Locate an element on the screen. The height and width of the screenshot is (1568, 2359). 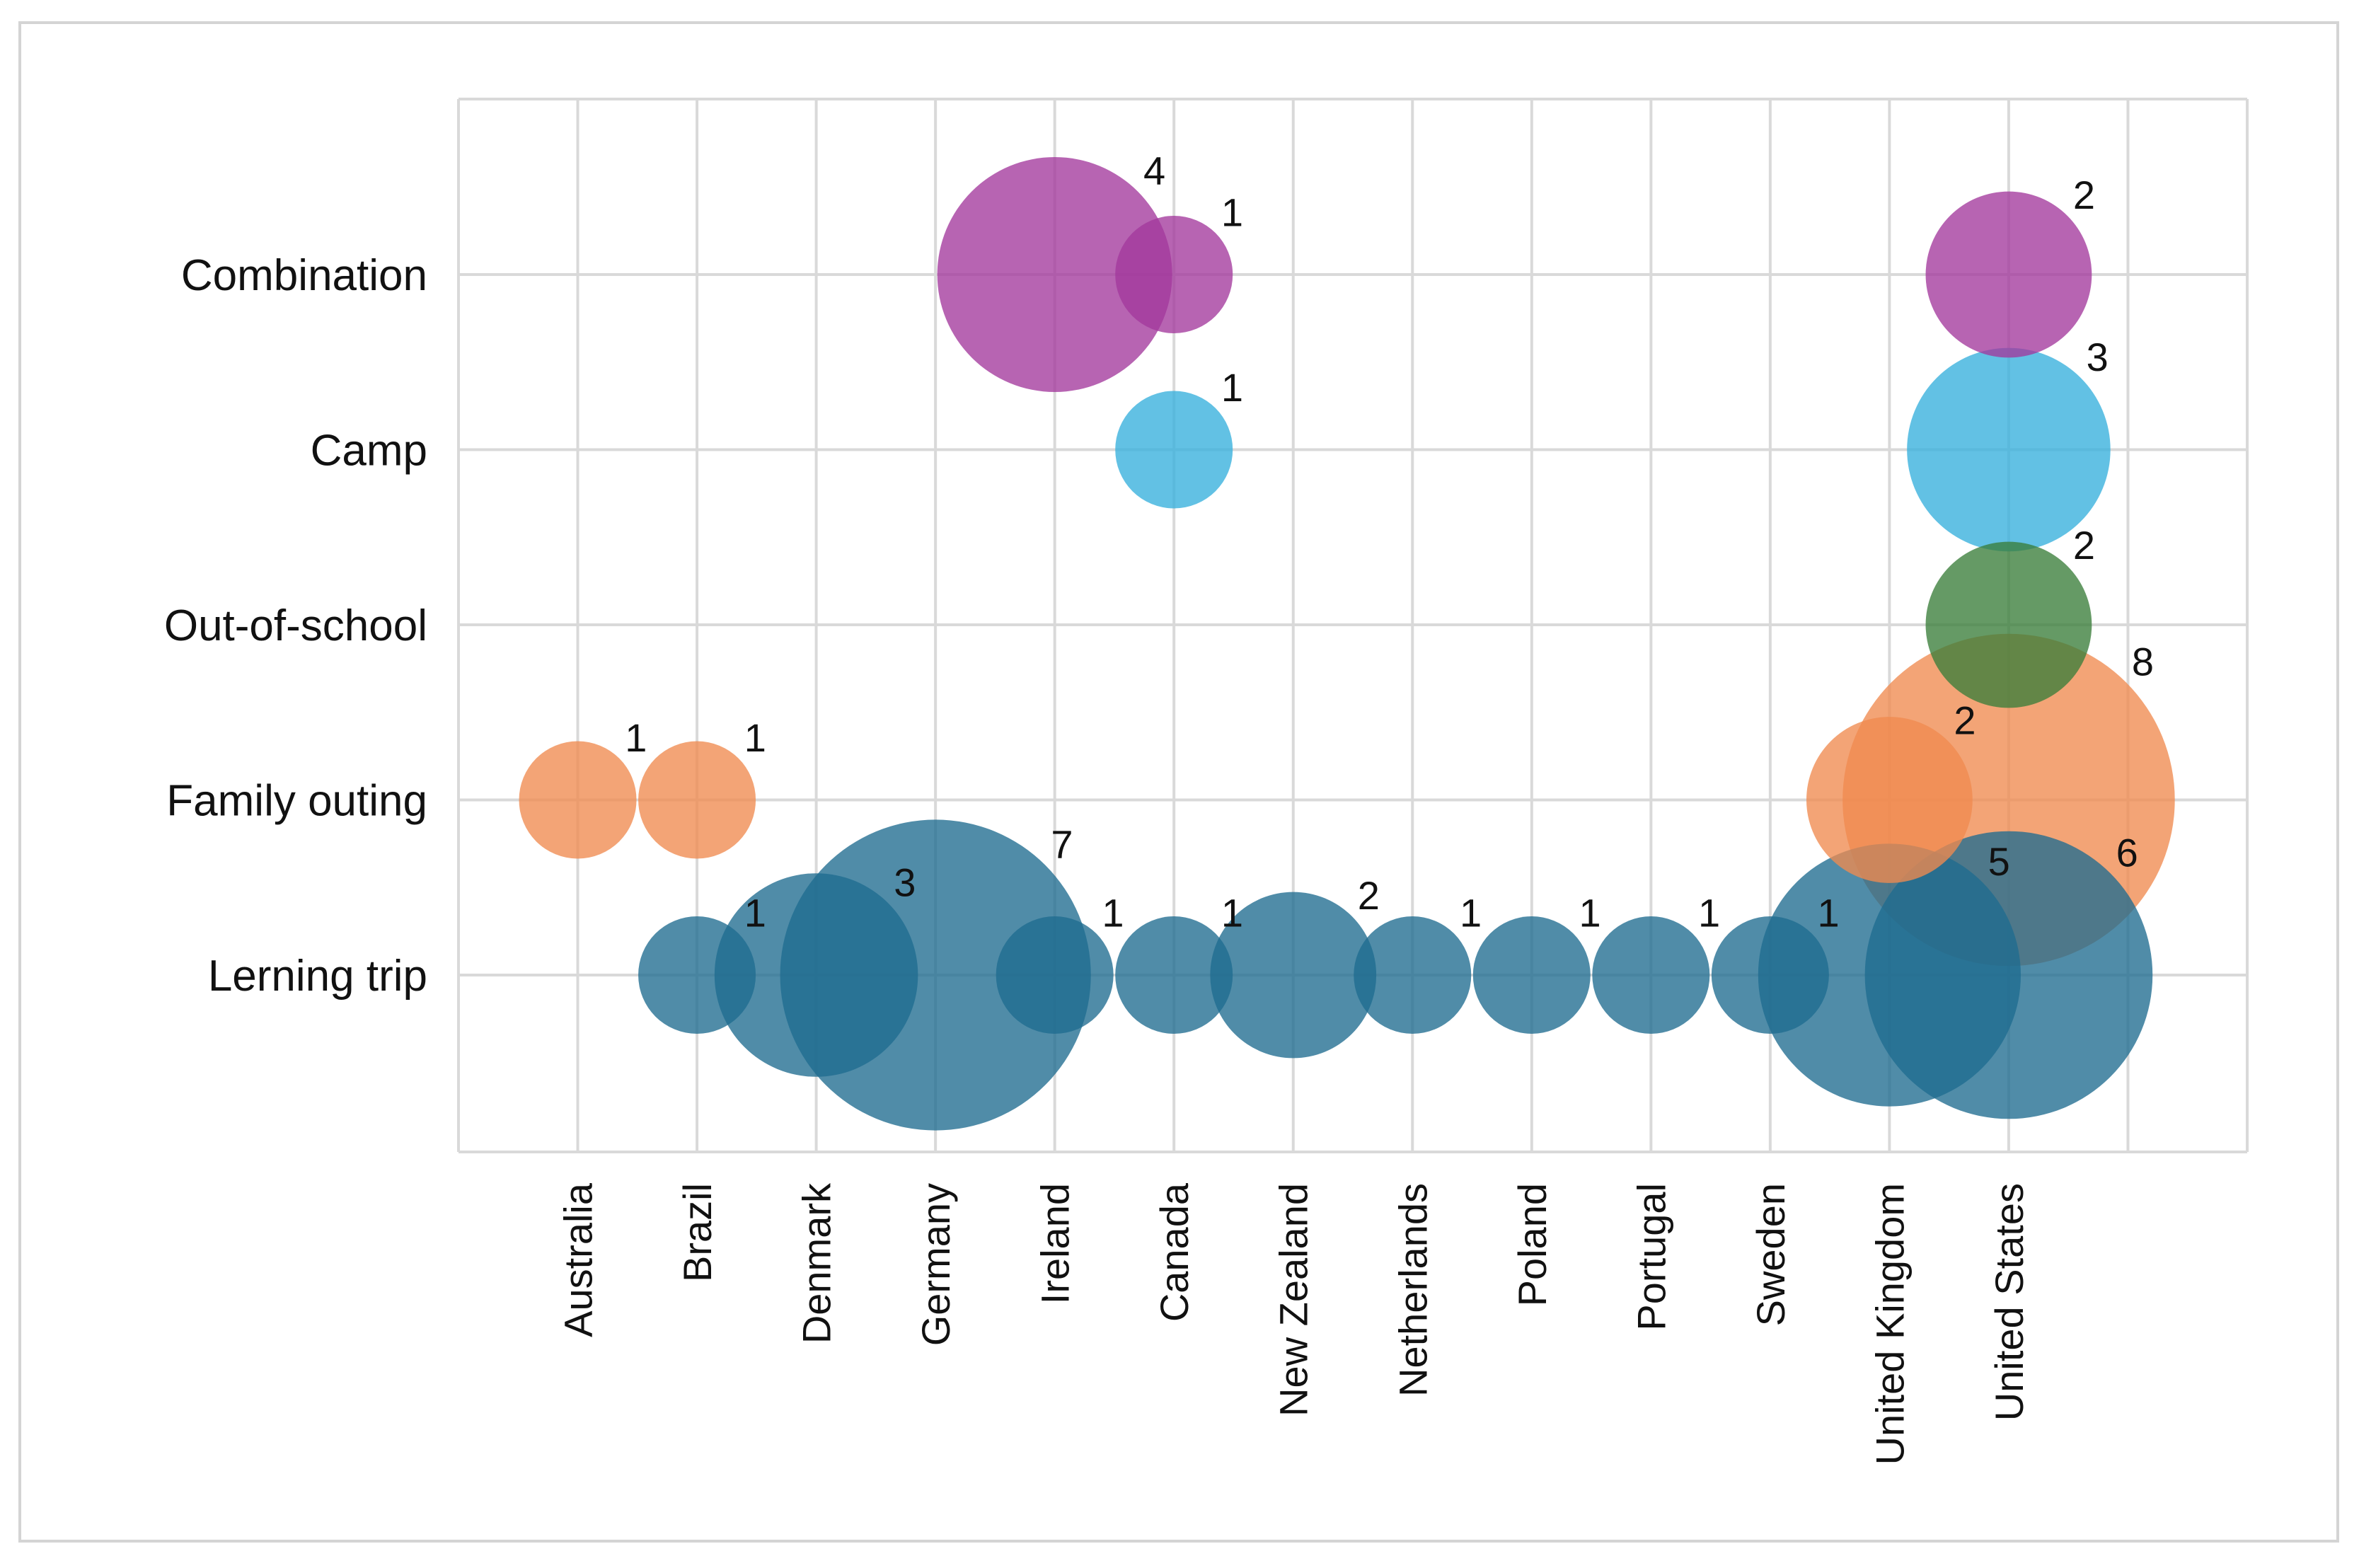
data-label-family-outing-brazil: 1 is located at coordinates (755, 737).